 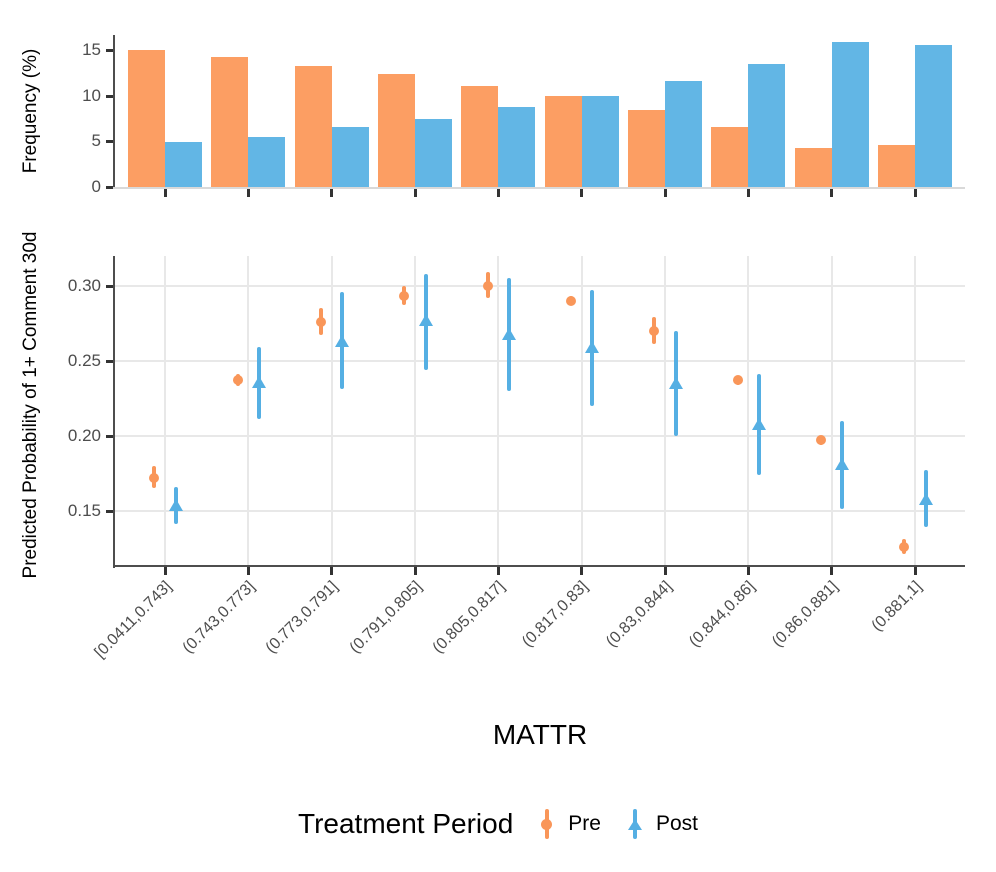 What do you see at coordinates (662, 824) in the screenshot?
I see `legend-key-post: Post` at bounding box center [662, 824].